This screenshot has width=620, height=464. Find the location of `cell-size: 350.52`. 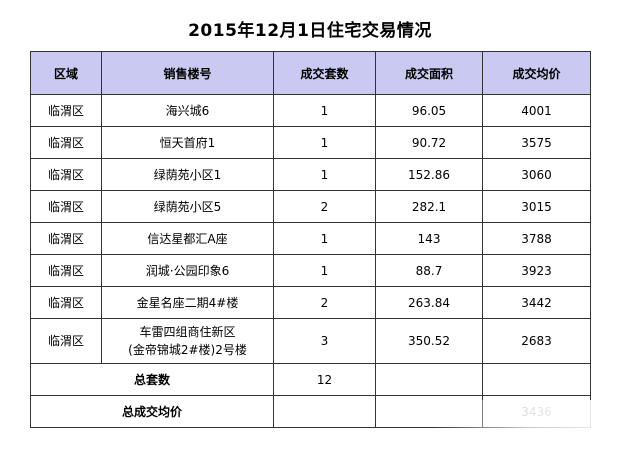

cell-size: 350.52 is located at coordinates (429, 341).